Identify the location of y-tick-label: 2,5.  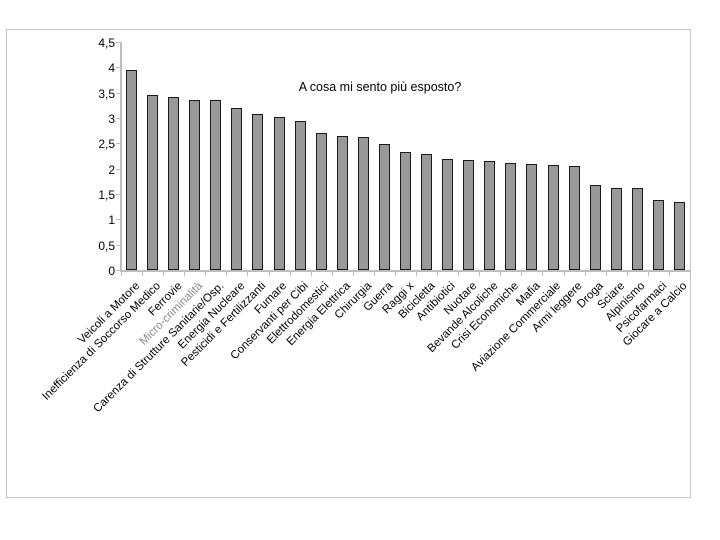
(106, 144).